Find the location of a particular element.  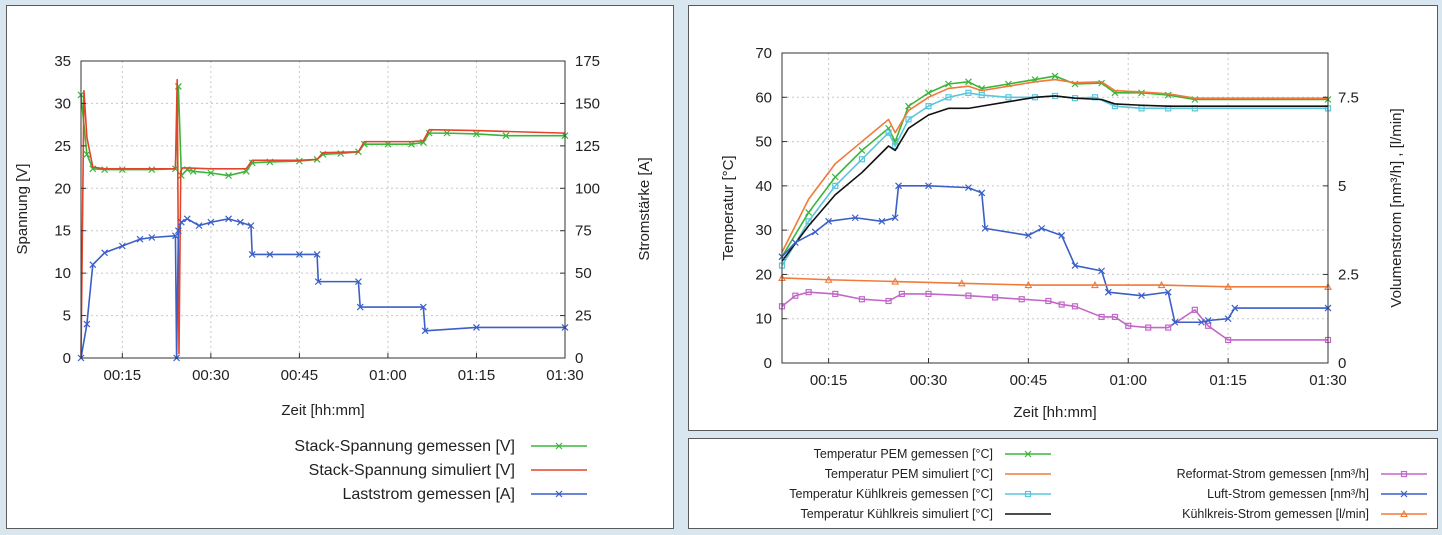

left-x-tick-label: 01:15 is located at coordinates (477, 375).